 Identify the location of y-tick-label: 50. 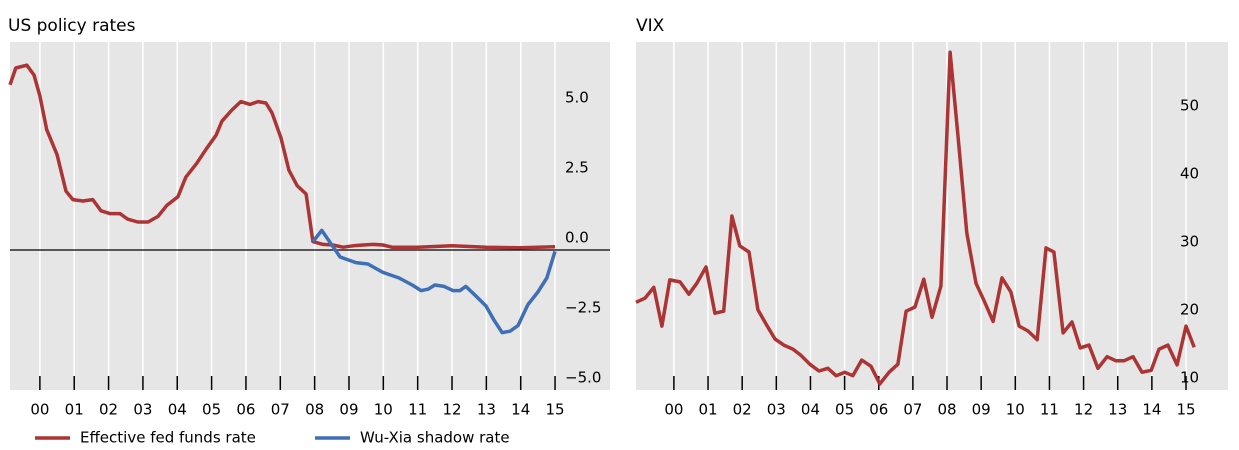
(1189, 106).